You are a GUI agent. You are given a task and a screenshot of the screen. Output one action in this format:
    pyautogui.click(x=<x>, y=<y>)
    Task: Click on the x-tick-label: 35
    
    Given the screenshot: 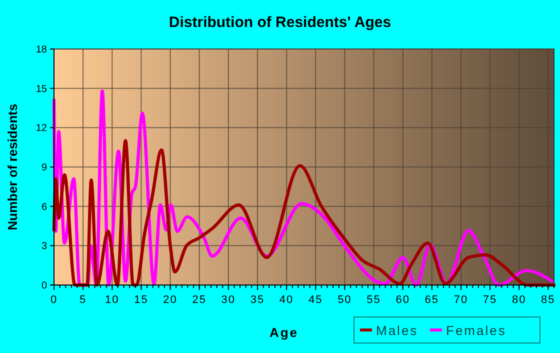 What is the action you would take?
    pyautogui.click(x=257, y=300)
    